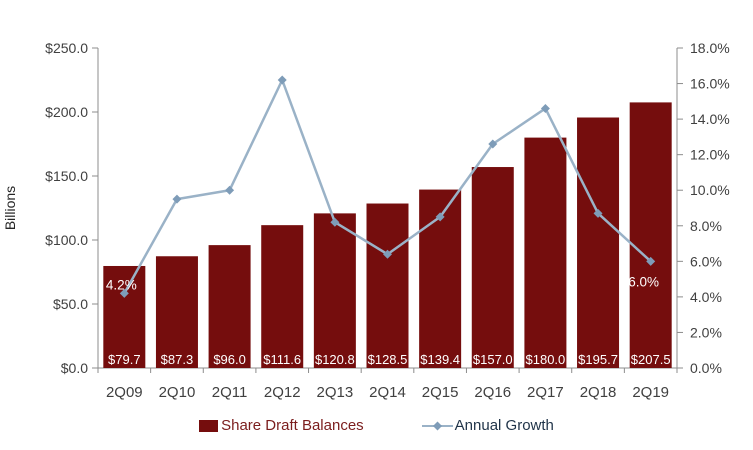 This screenshot has height=450, width=753. What do you see at coordinates (388, 359) in the screenshot?
I see `bar-value-label: $128.5` at bounding box center [388, 359].